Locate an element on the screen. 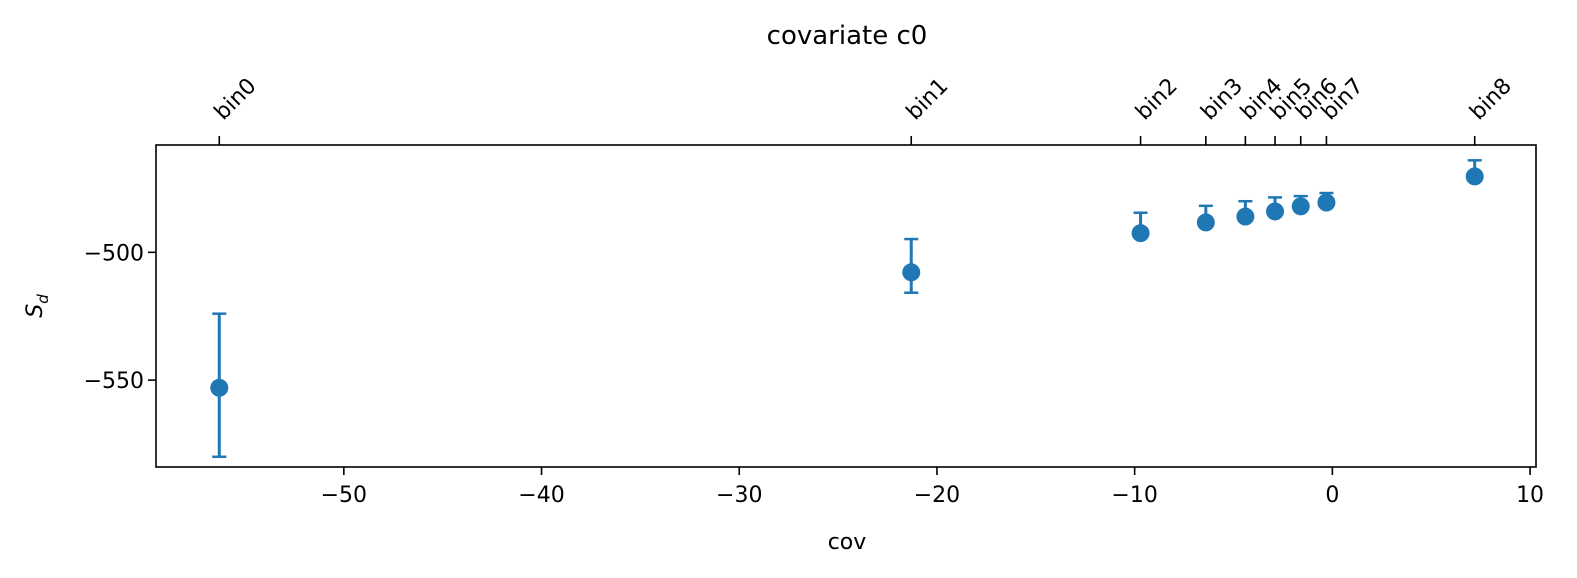 This screenshot has height=578, width=1577. x-tick-label: −40 is located at coordinates (541, 495).